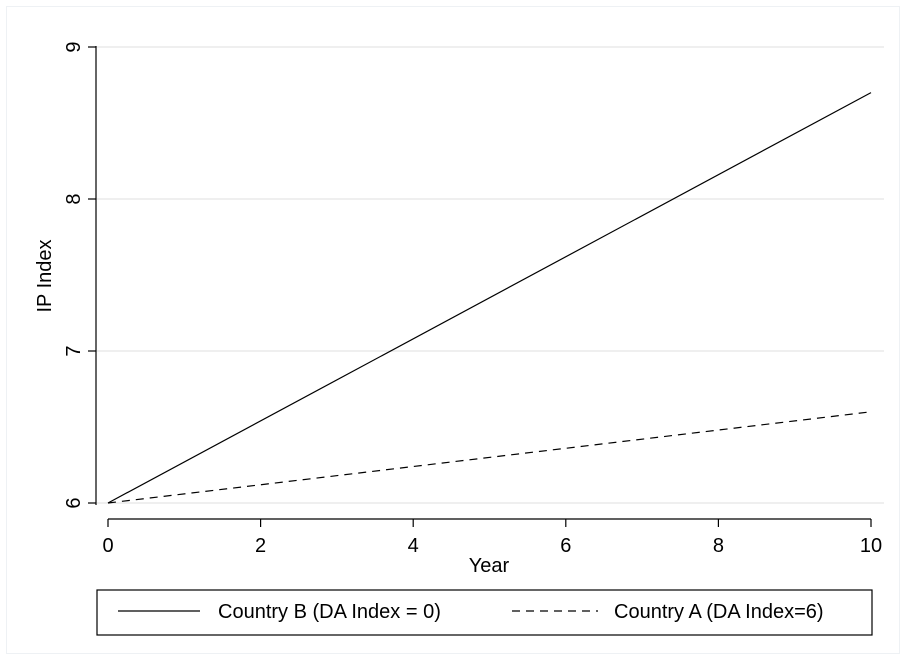  Describe the element at coordinates (718, 546) in the screenshot. I see `x-tick-label: 8` at that location.